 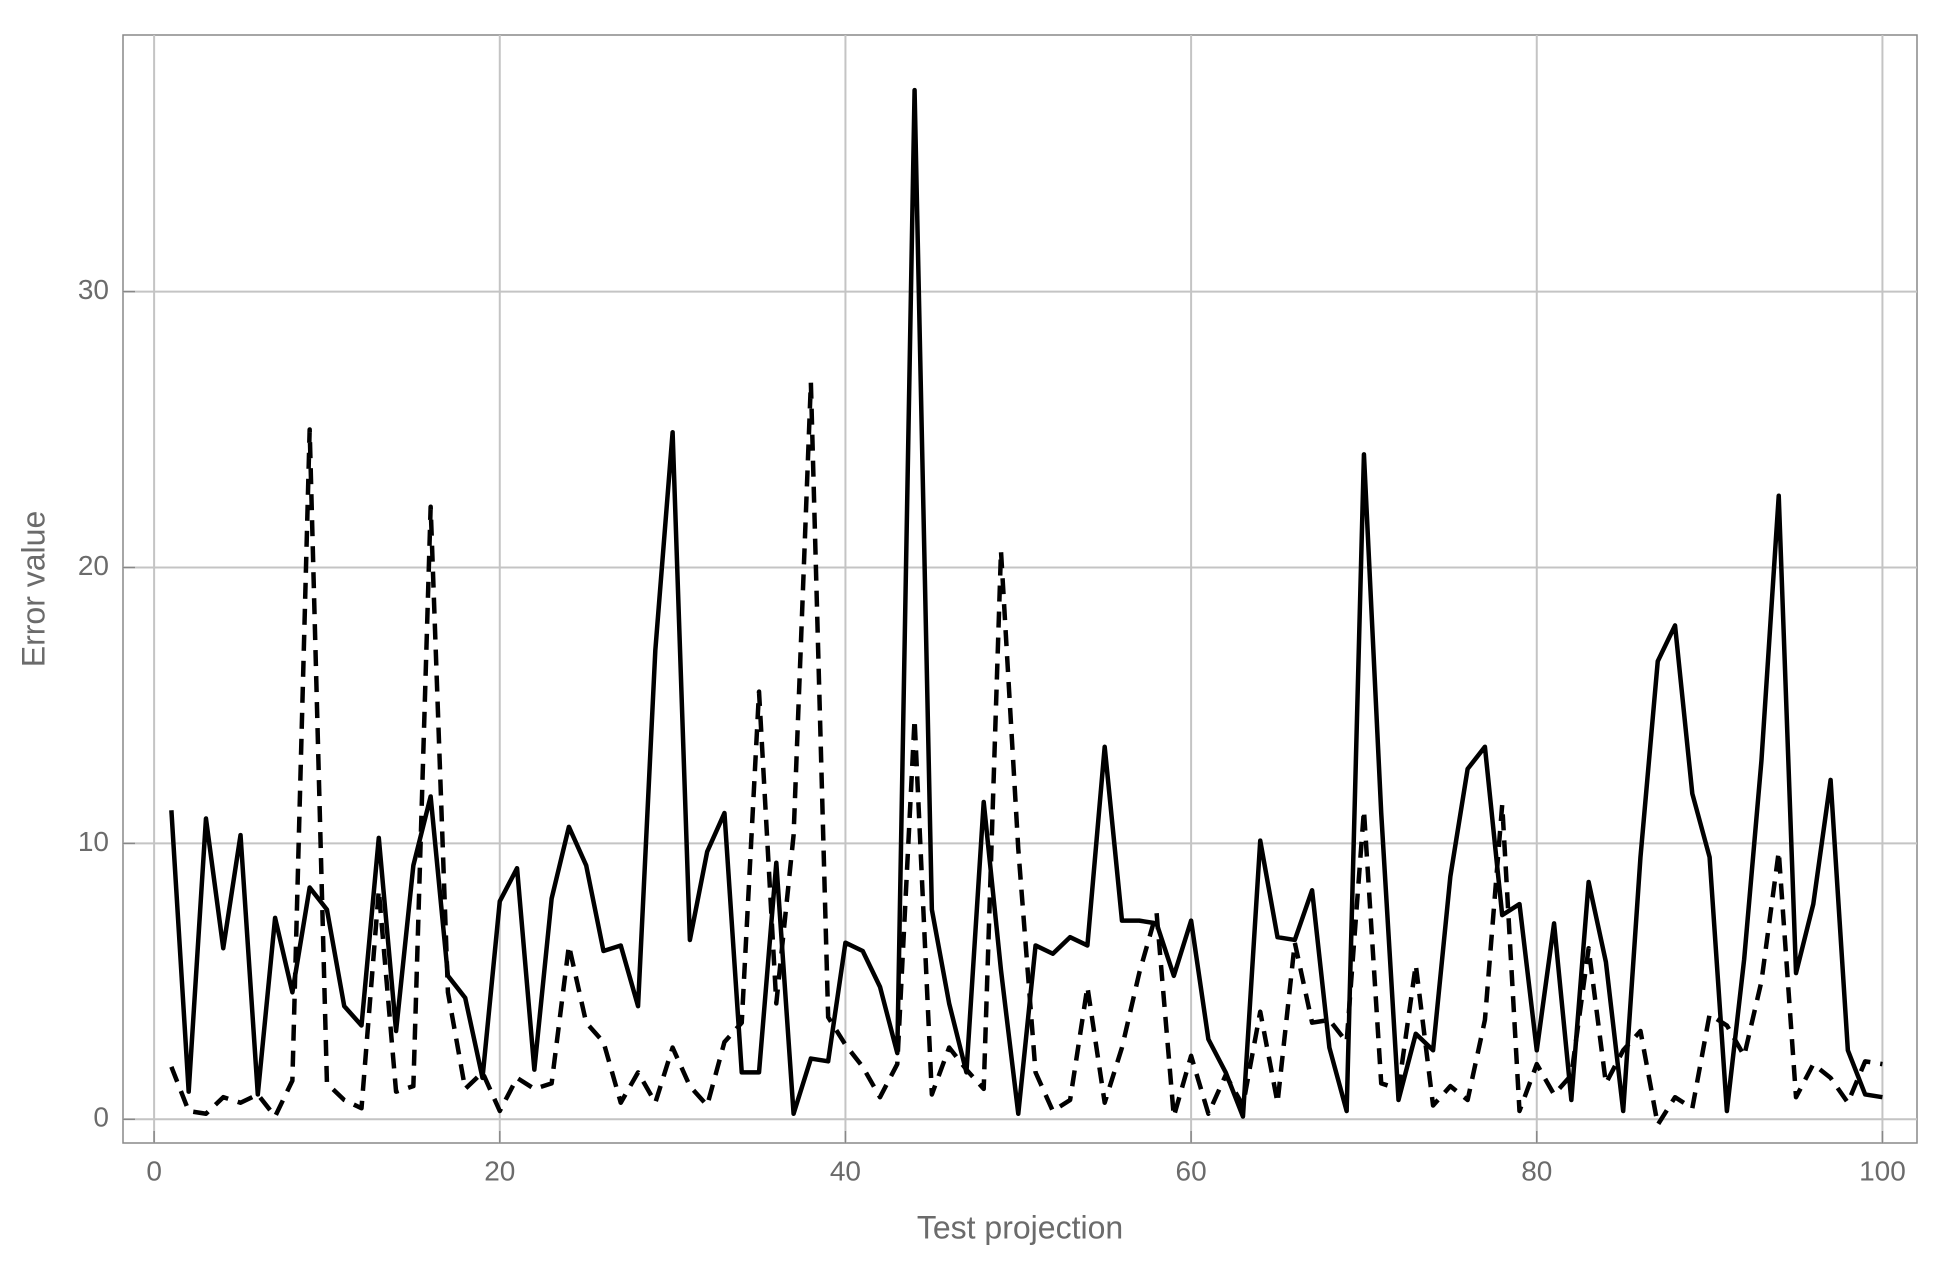 I want to click on x-tick-label: 0, so click(x=154, y=1170).